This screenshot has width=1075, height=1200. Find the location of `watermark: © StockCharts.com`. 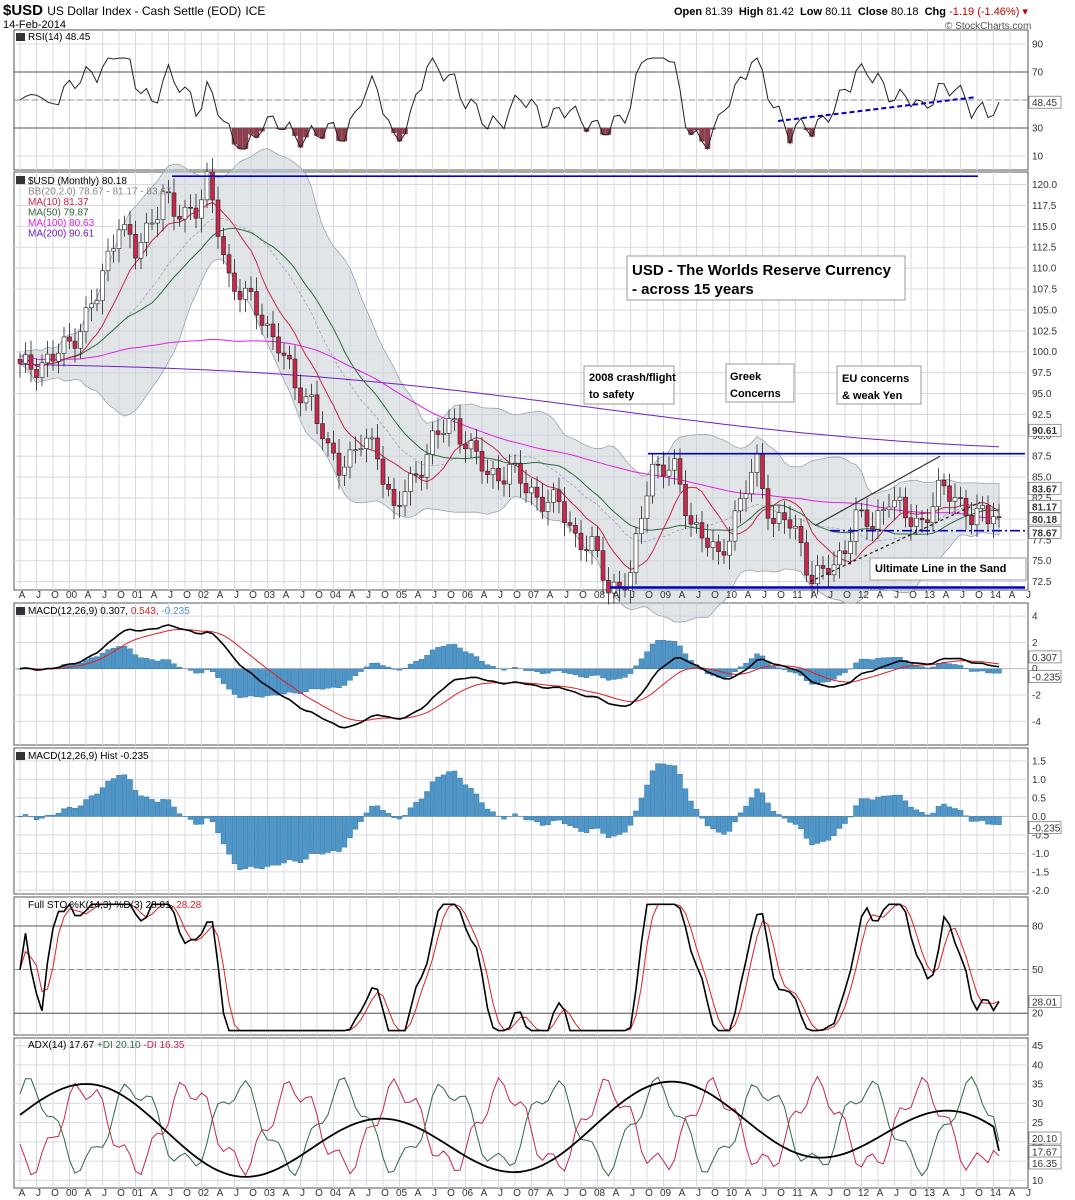

watermark: © StockCharts.com is located at coordinates (988, 26).